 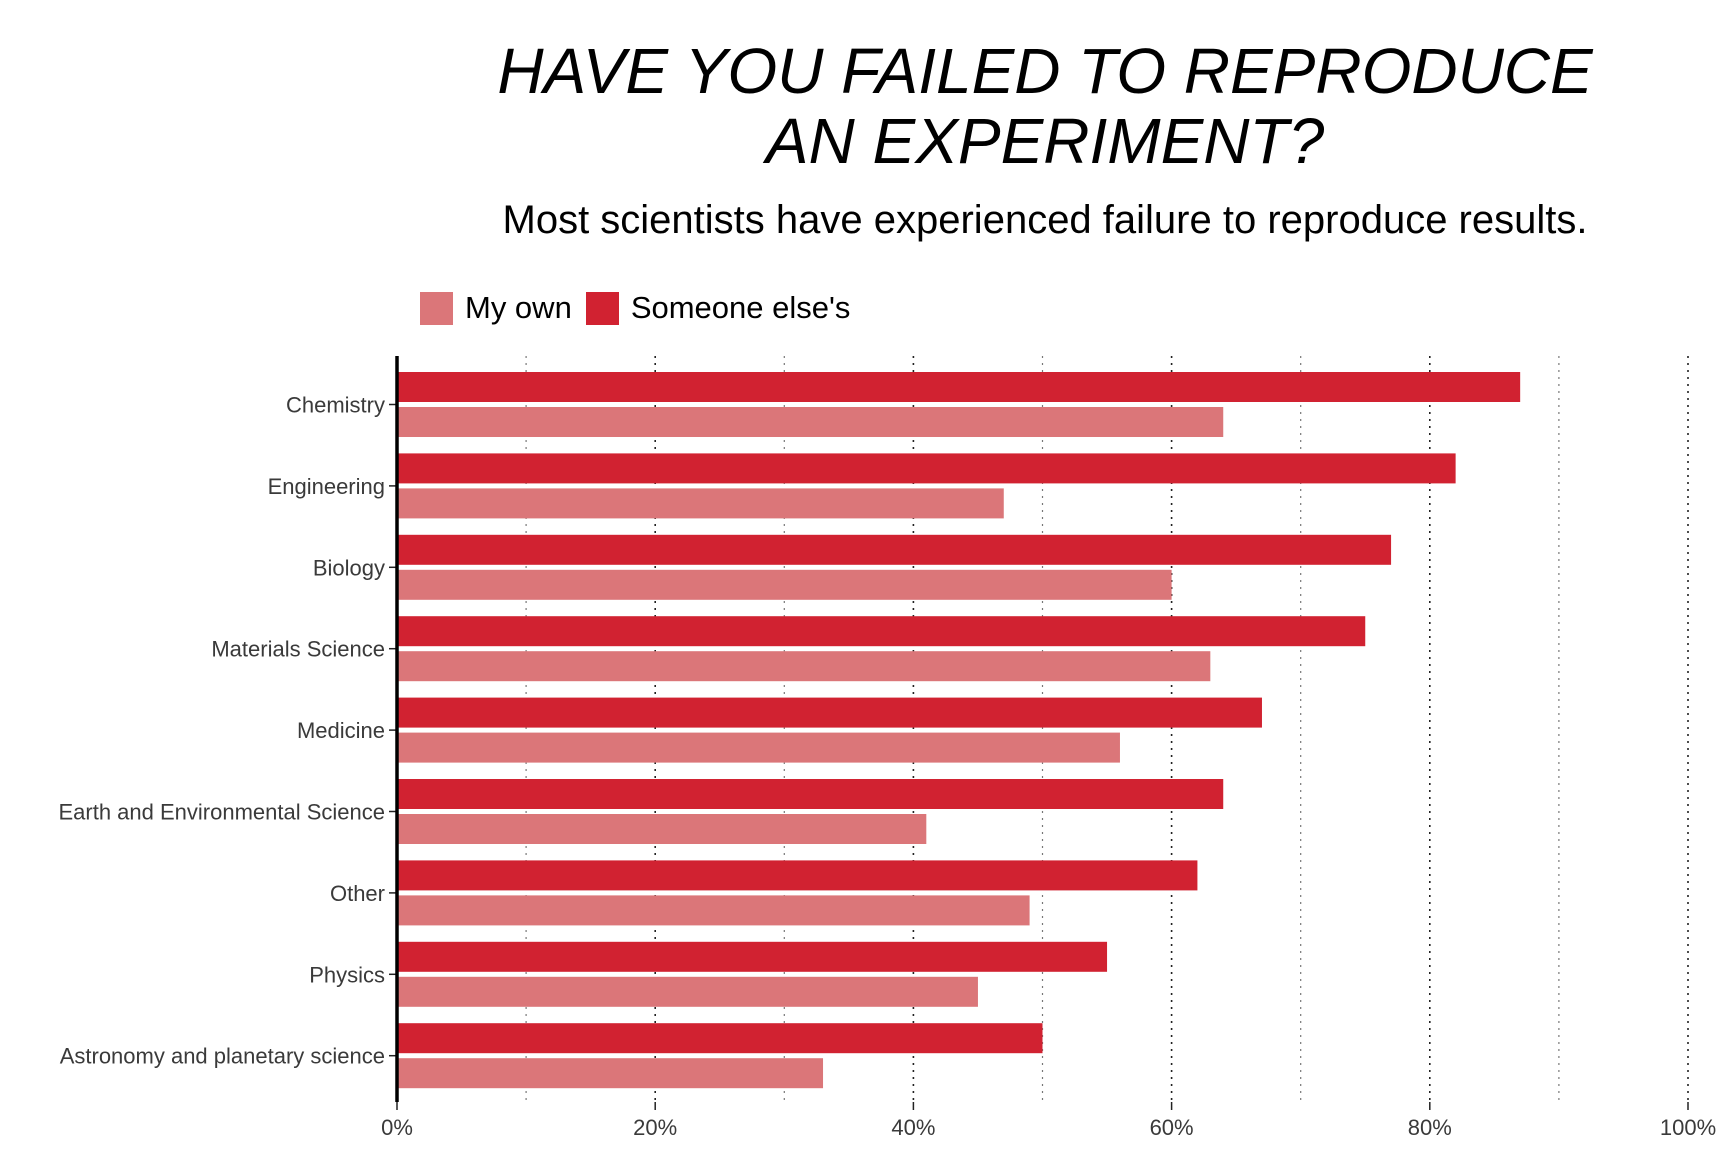 I want to click on category-label: Materials Science, so click(x=298, y=649).